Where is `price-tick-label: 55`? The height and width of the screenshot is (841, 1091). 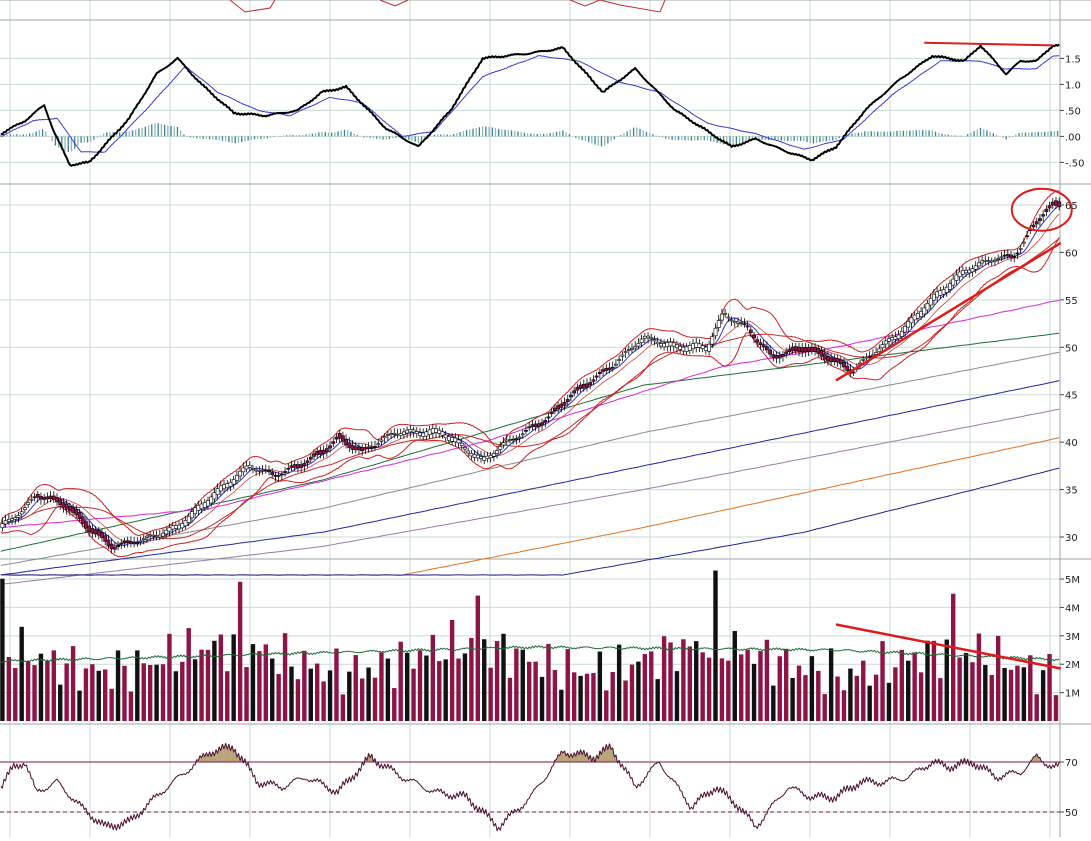 price-tick-label: 55 is located at coordinates (1071, 301).